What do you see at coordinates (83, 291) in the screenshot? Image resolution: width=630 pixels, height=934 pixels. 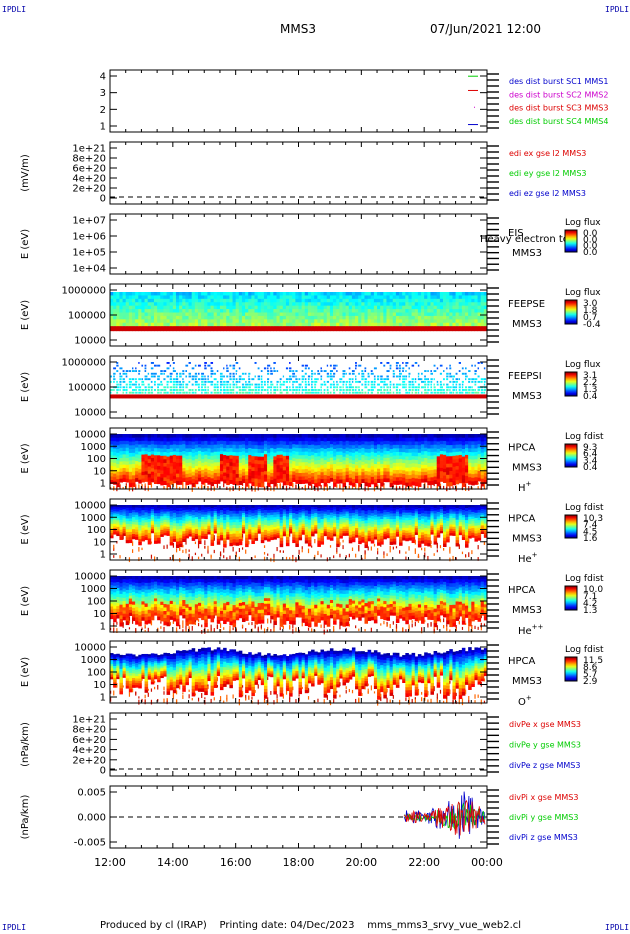 I see `y-tick-label: 1000000` at bounding box center [83, 291].